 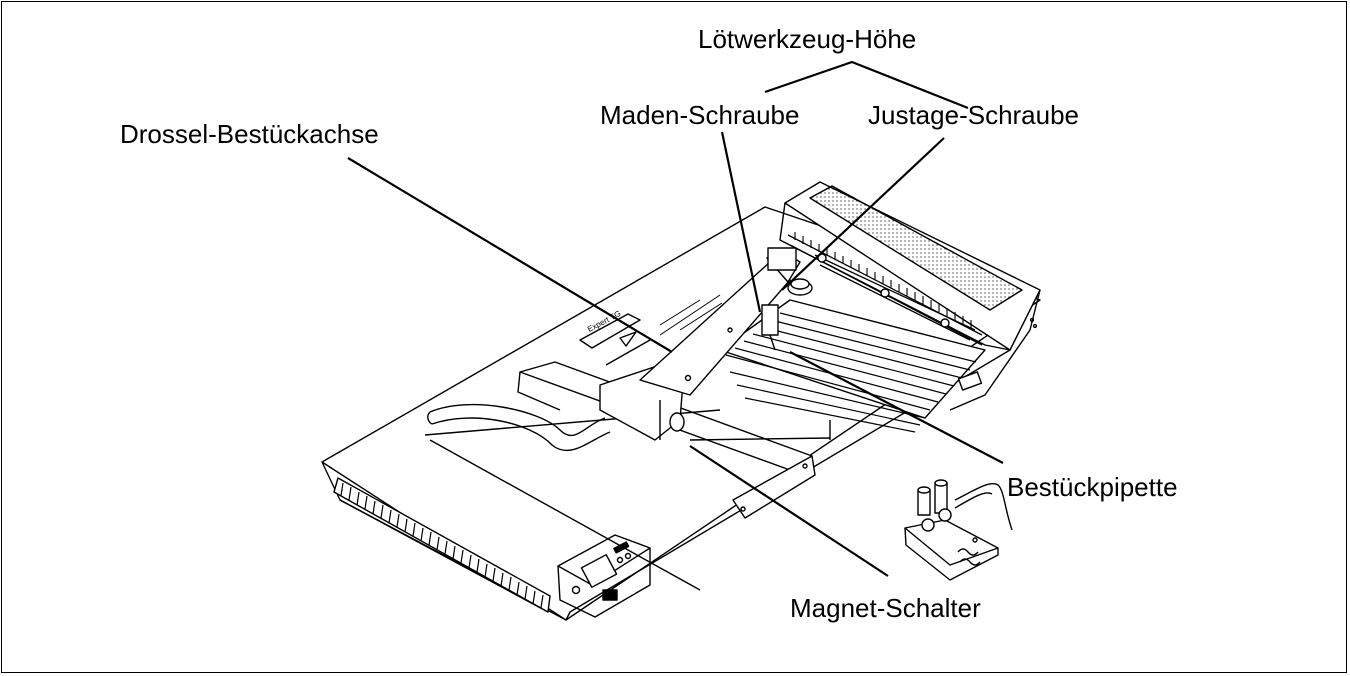 I want to click on leader-magnet-schalter, so click(x=789, y=511).